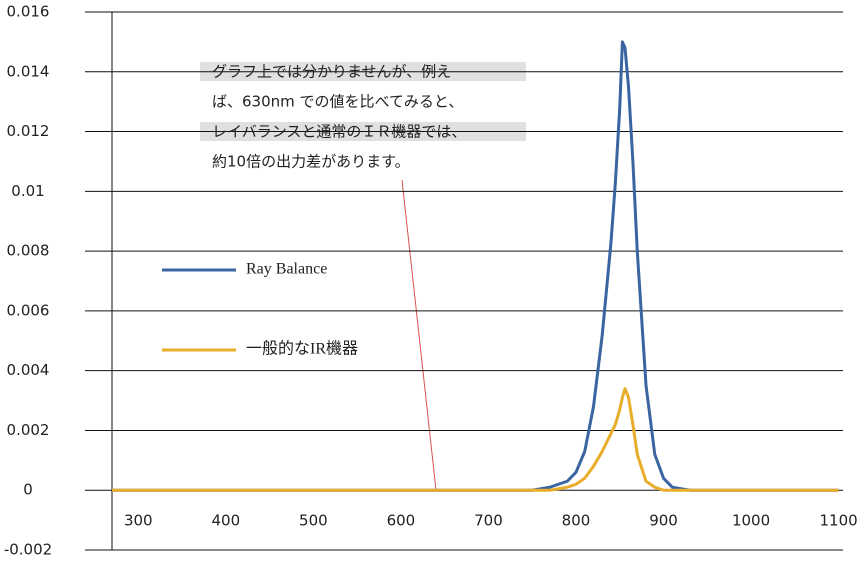 The width and height of the screenshot is (866, 562). I want to click on x-tick-label: 1000, so click(751, 521).